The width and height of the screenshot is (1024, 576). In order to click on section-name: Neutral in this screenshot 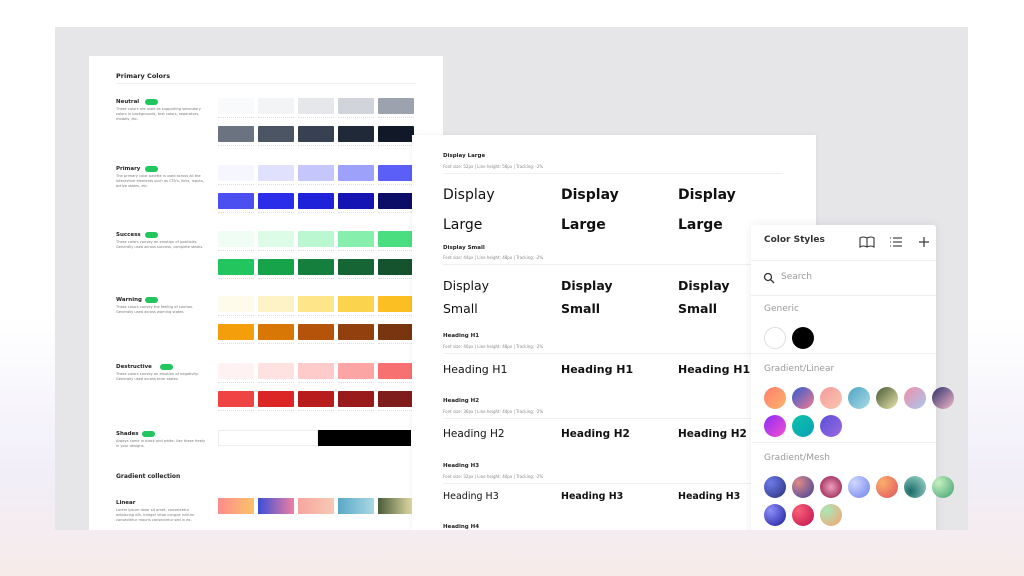, I will do `click(128, 102)`.